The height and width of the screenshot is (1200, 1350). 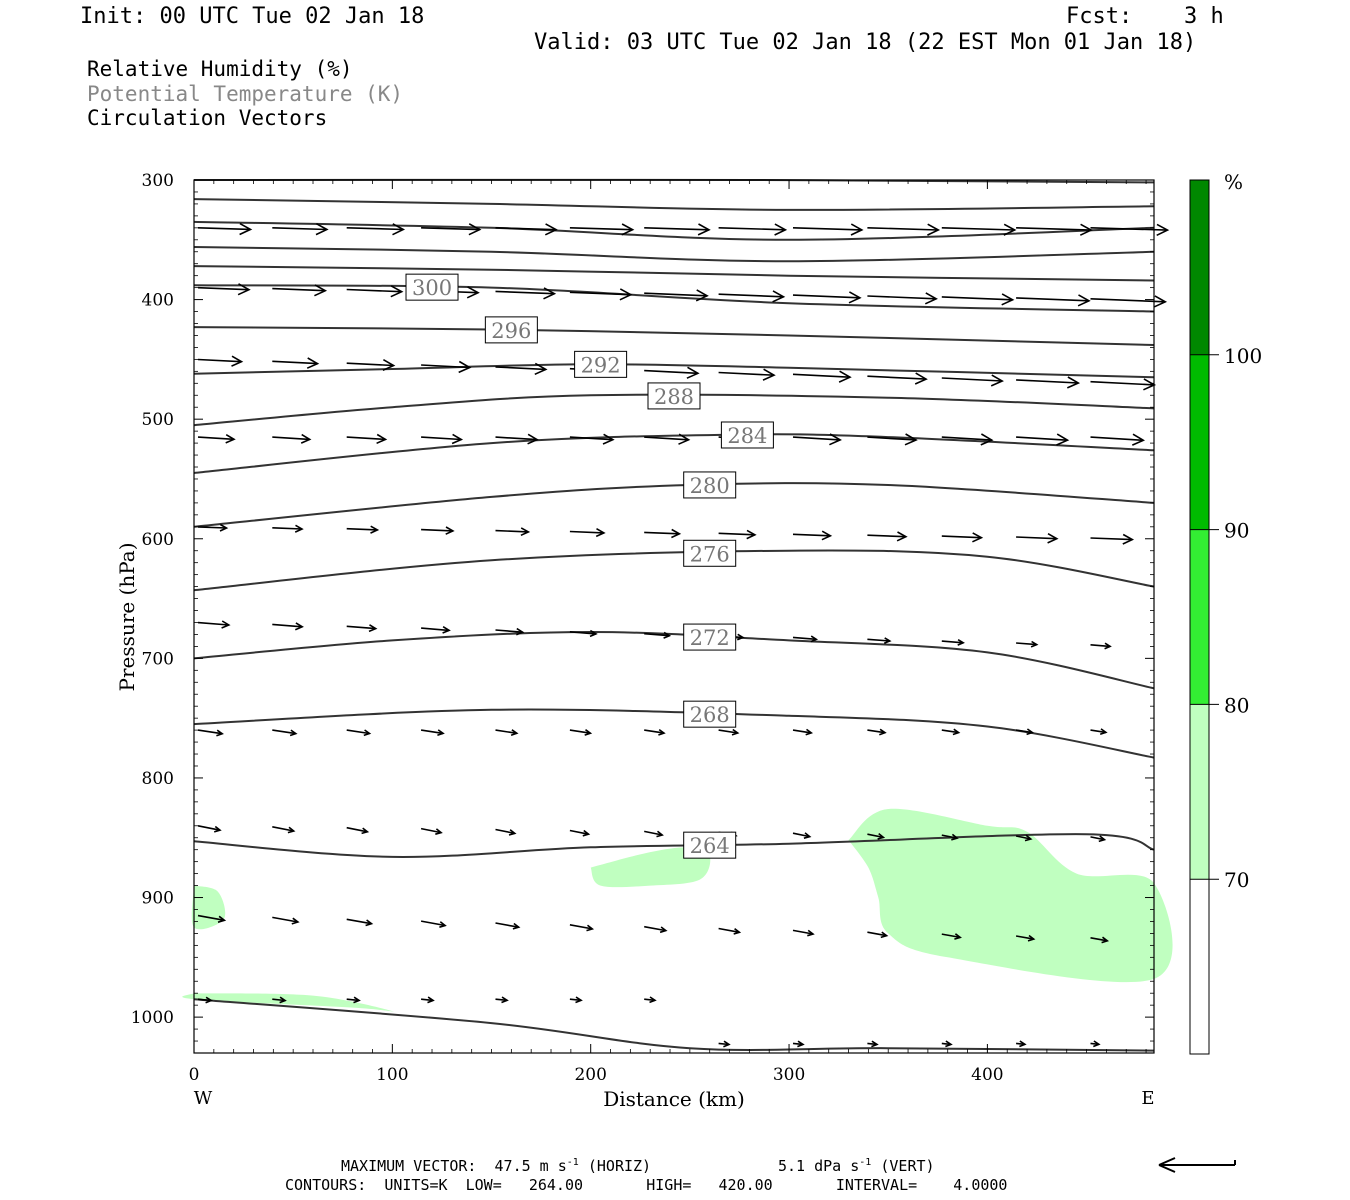 What do you see at coordinates (589, 566) in the screenshot?
I see `contour-label-layer: 300 296 292 288 284 280 276 272 268 264` at bounding box center [589, 566].